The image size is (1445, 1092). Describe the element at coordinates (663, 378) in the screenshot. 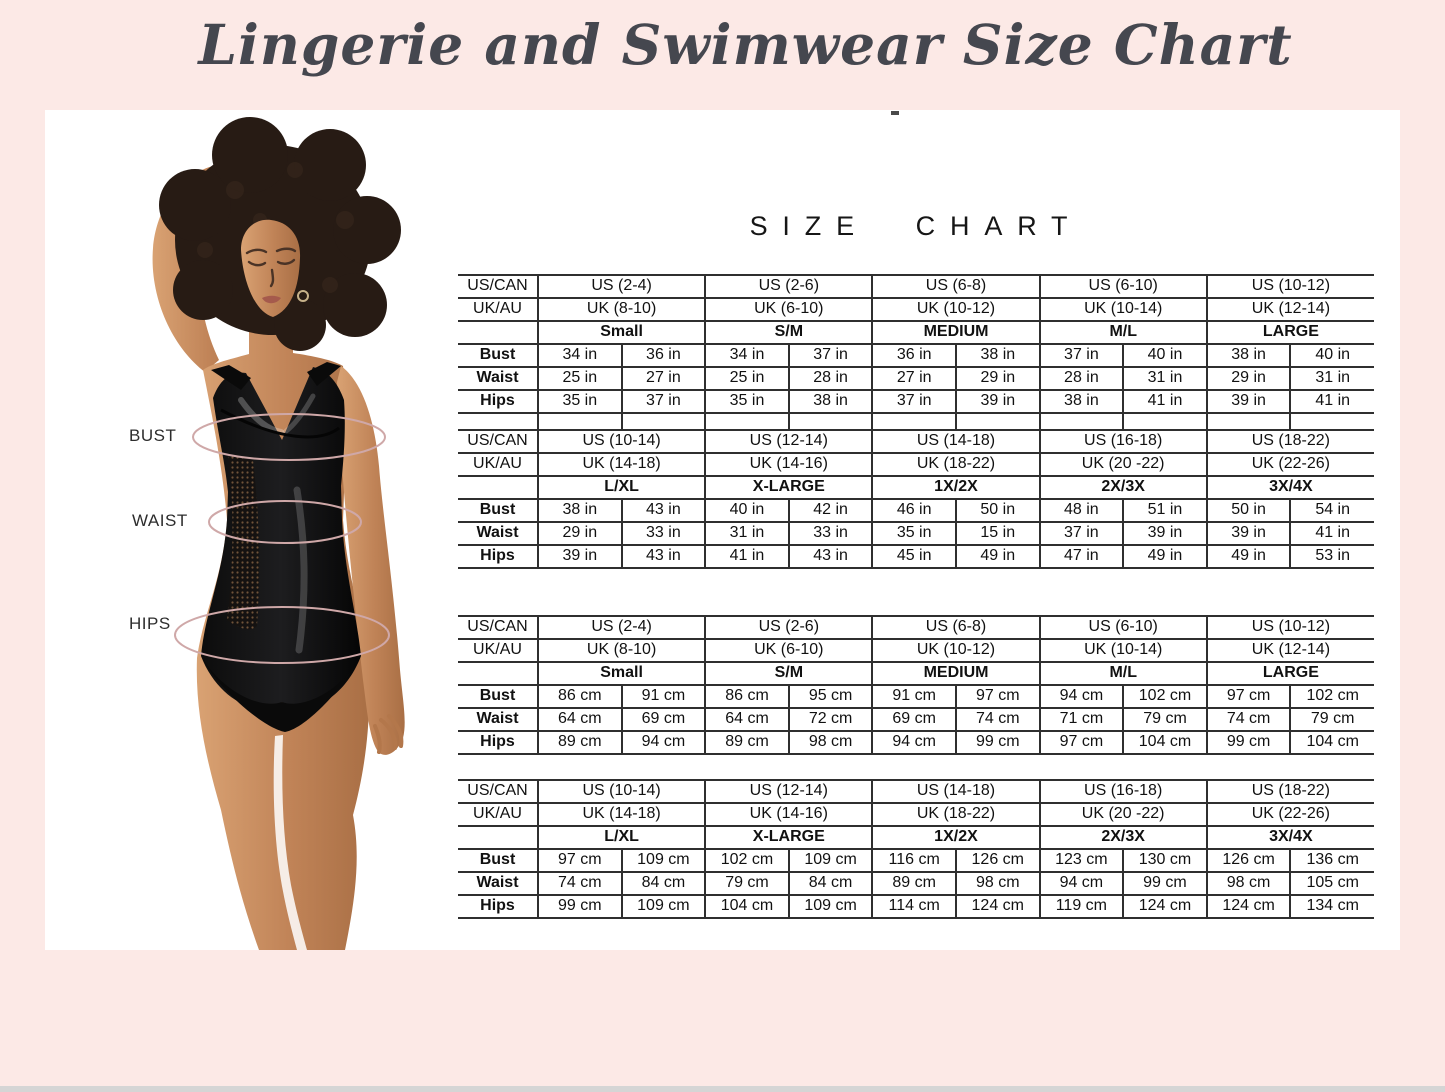

I see `size-table-cell: 27 in` at that location.